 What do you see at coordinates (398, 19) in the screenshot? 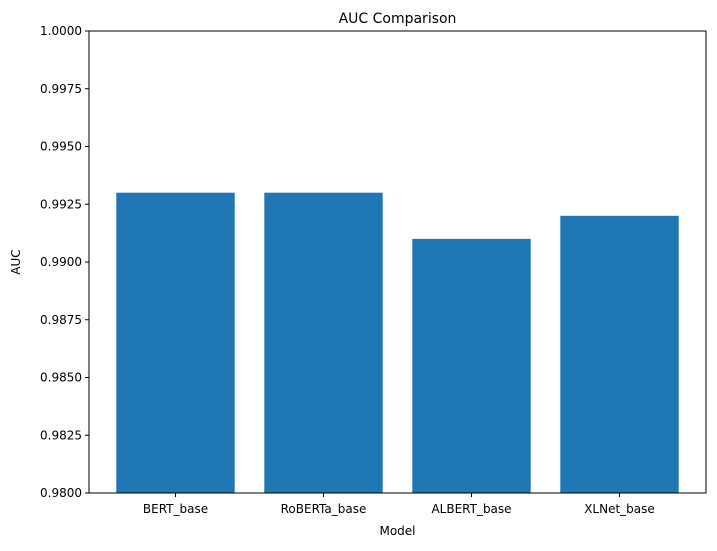
I see `chart-title: AUC Comparison` at bounding box center [398, 19].